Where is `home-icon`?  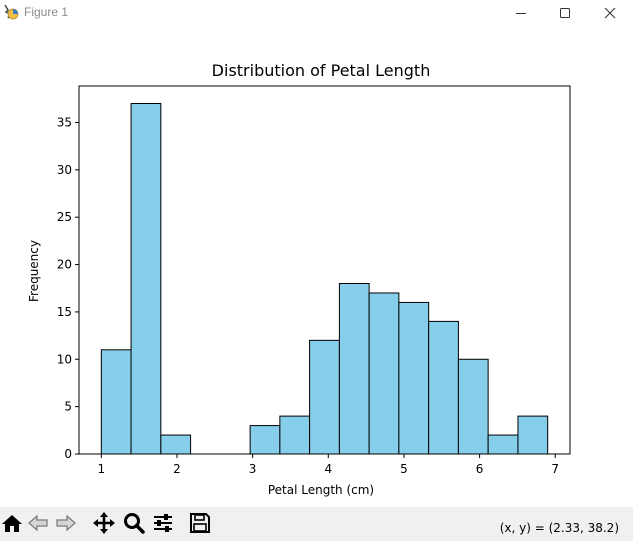 home-icon is located at coordinates (12, 525).